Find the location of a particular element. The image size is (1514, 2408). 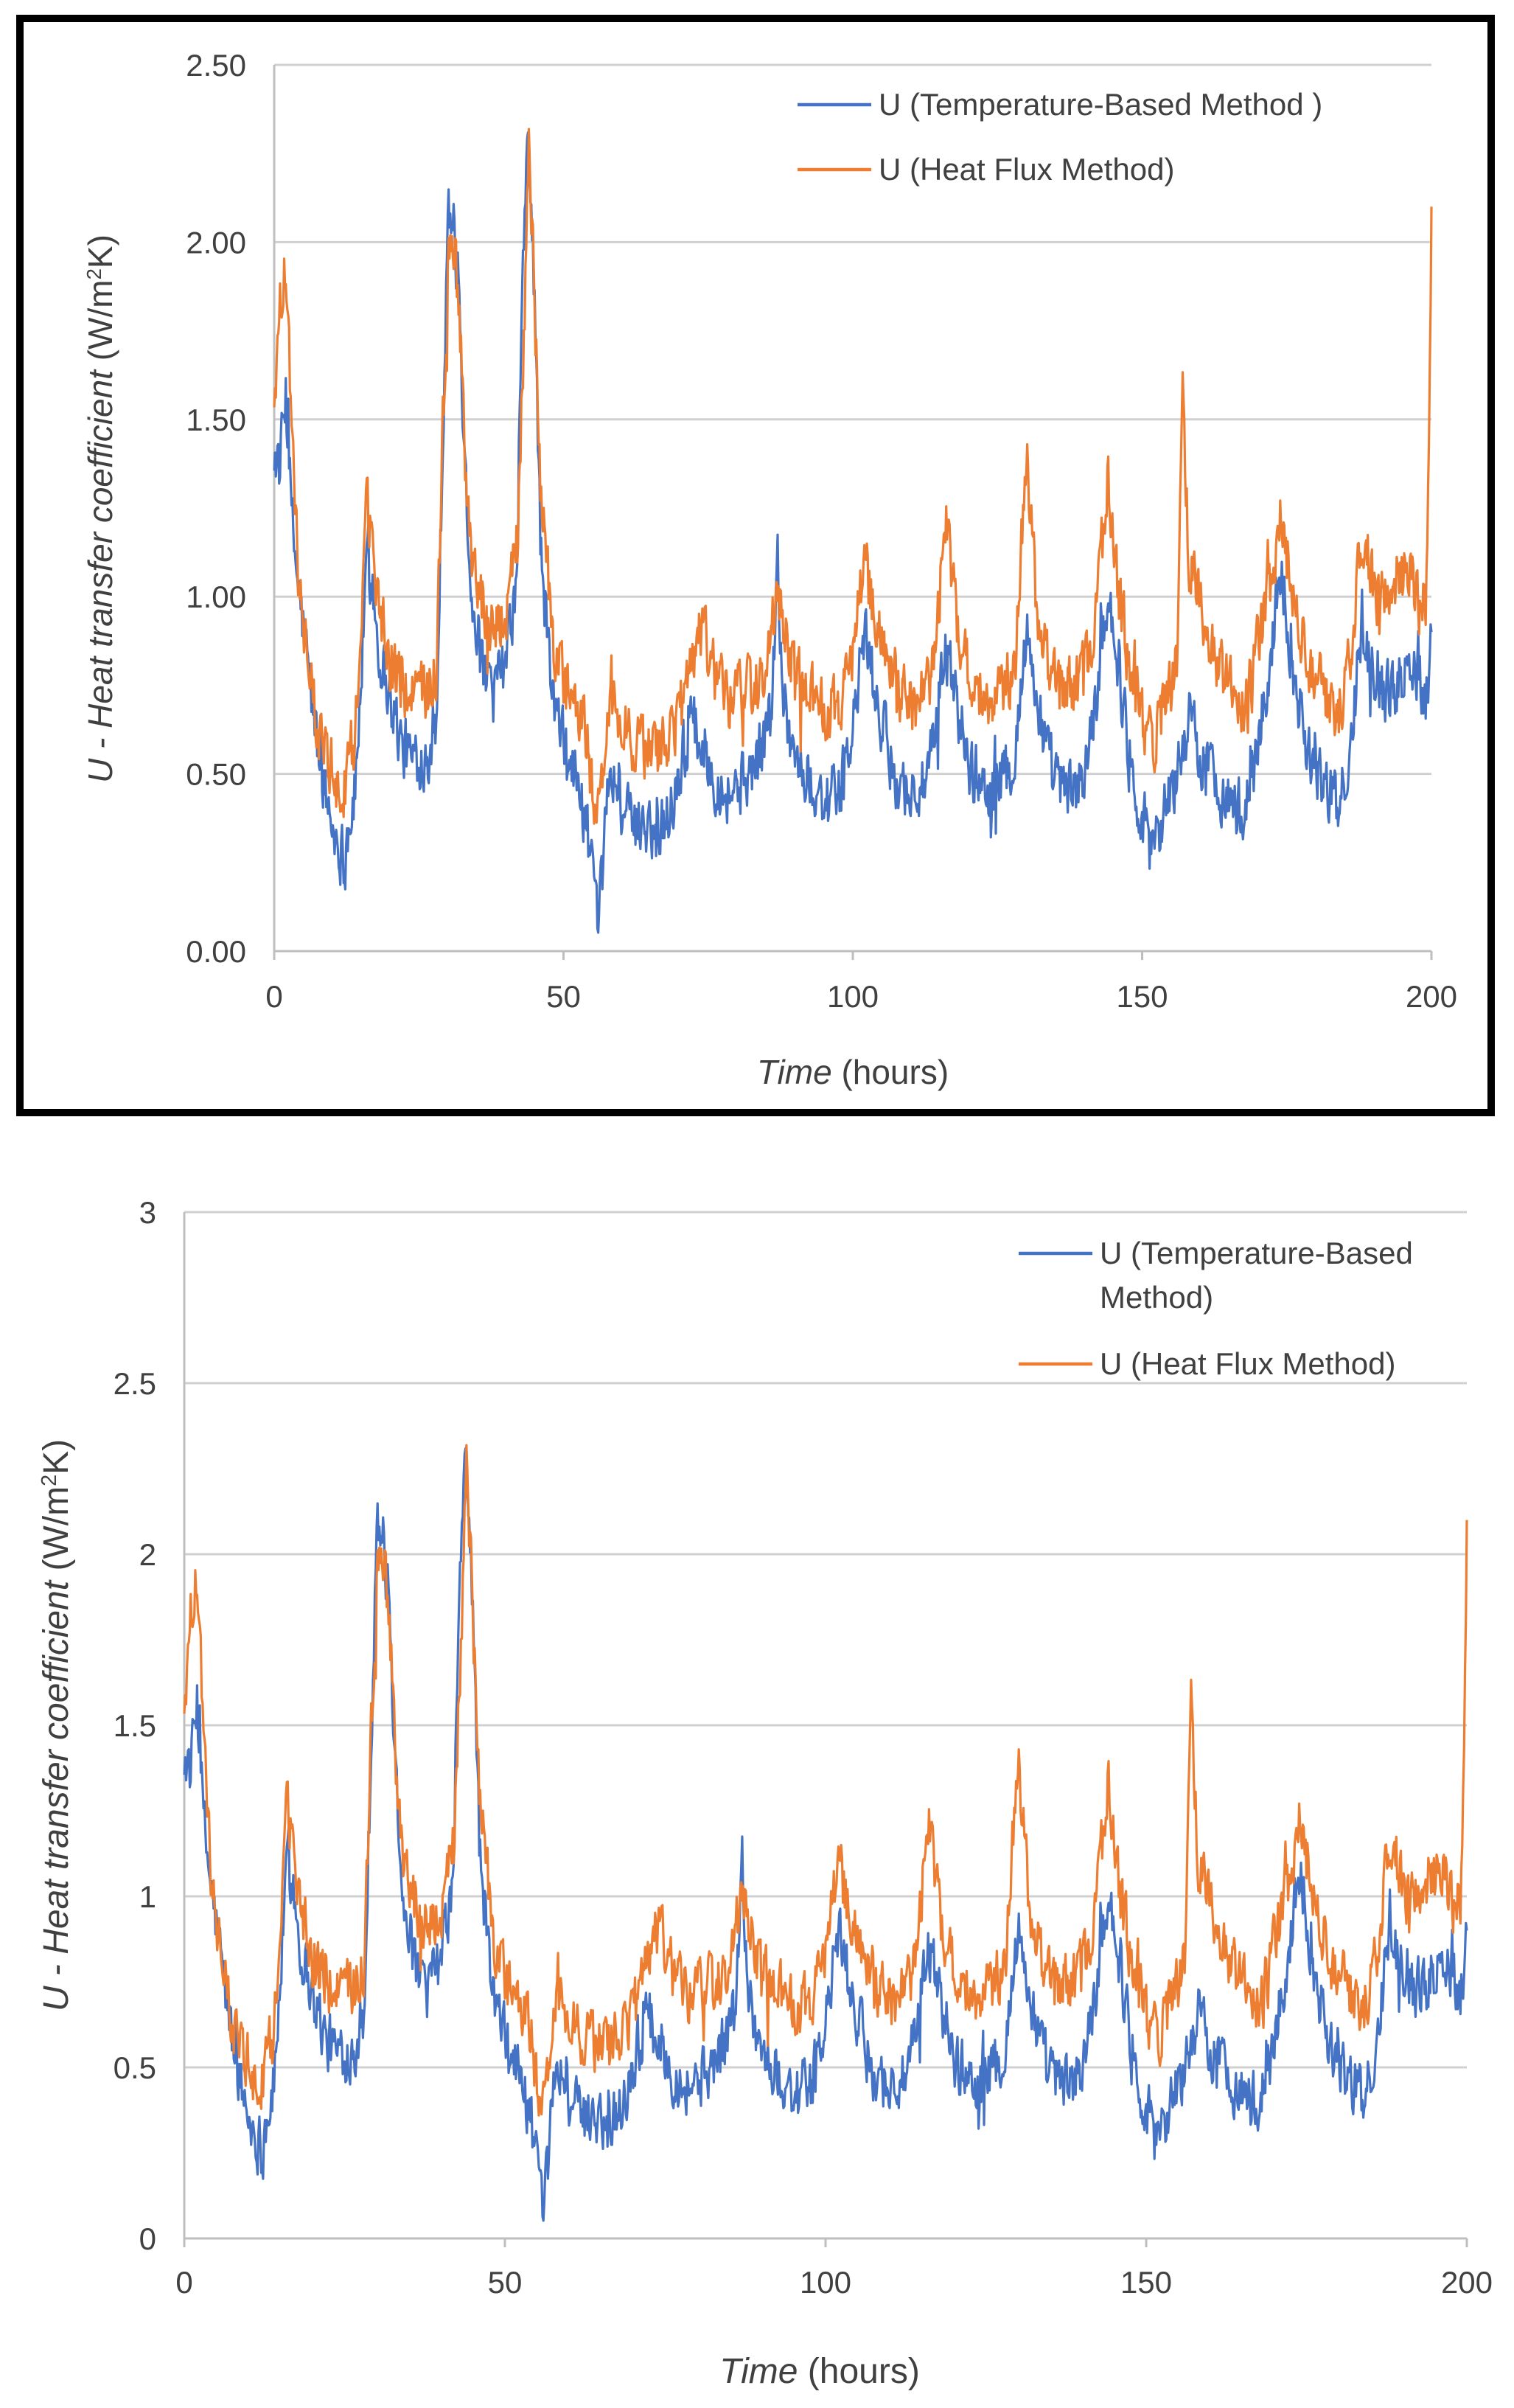

y-tick-label: 1.00 is located at coordinates (216, 597).